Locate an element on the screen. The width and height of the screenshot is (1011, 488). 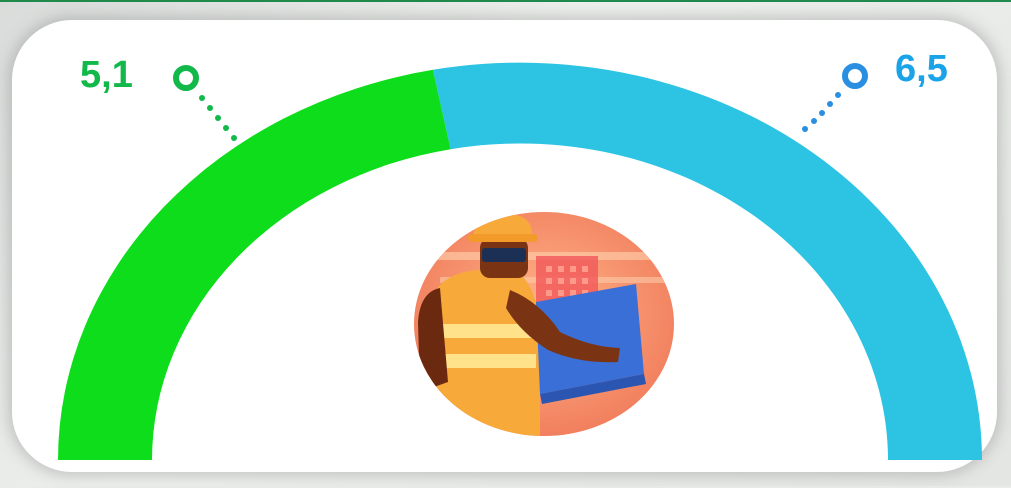
value-left-label: 5,1 is located at coordinates (106, 75).